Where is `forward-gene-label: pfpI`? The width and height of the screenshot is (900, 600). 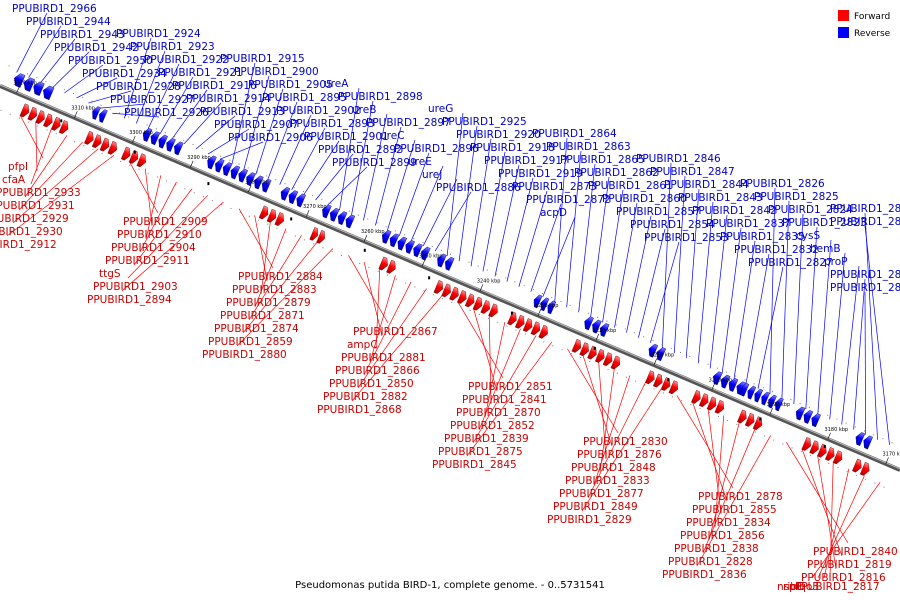
forward-gene-label: pfpI is located at coordinates (18, 167).